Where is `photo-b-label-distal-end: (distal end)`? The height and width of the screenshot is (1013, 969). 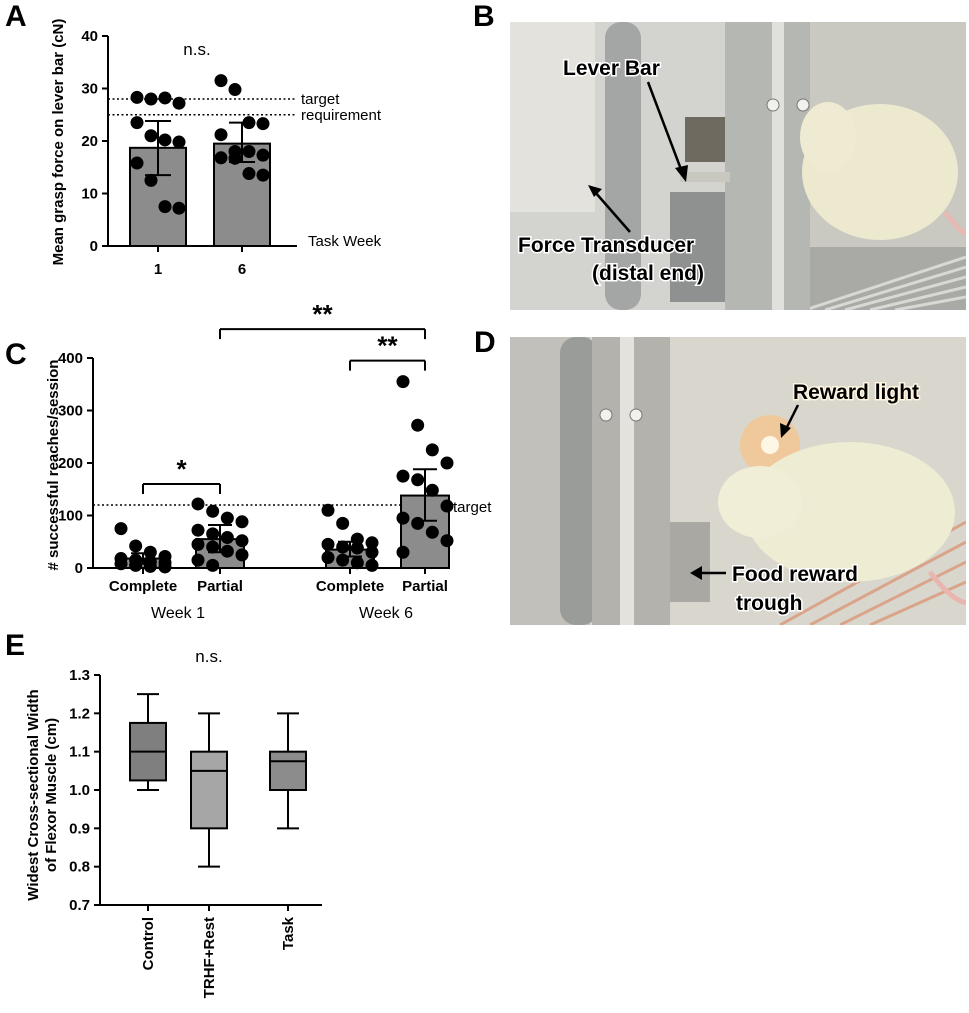 photo-b-label-distal-end: (distal end) is located at coordinates (648, 273).